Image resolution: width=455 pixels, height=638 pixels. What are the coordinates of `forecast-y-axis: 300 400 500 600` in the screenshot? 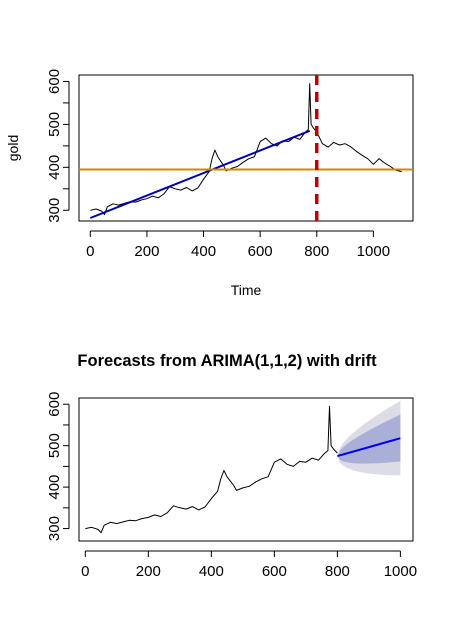 It's located at (58, 466).